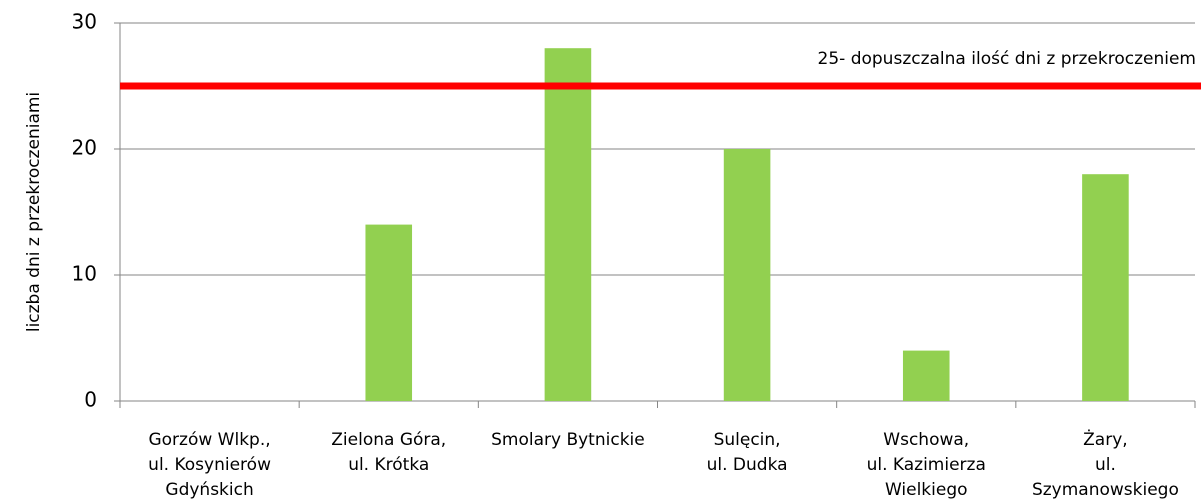  What do you see at coordinates (34, 212) in the screenshot?
I see `y-axis-label: liczba dni z przekroczeniami` at bounding box center [34, 212].